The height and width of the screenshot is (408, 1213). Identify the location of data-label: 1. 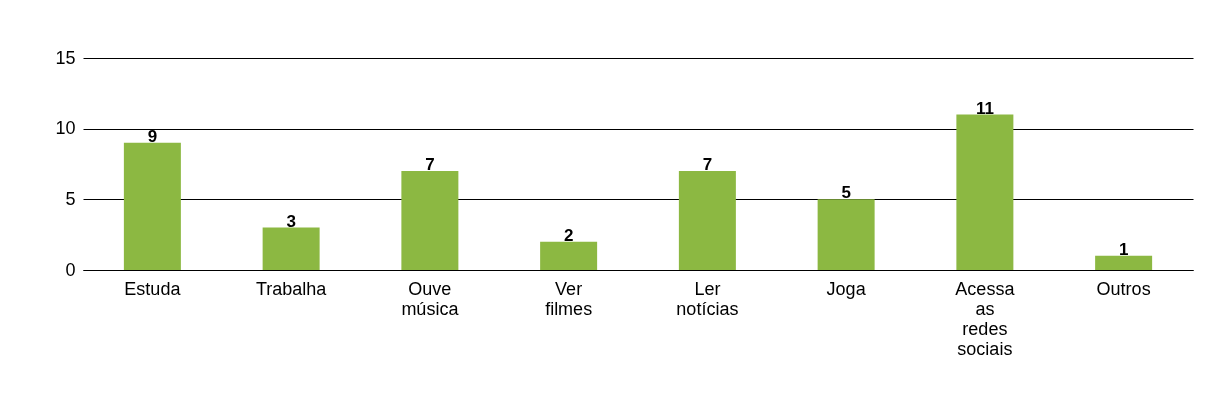
(1123, 249).